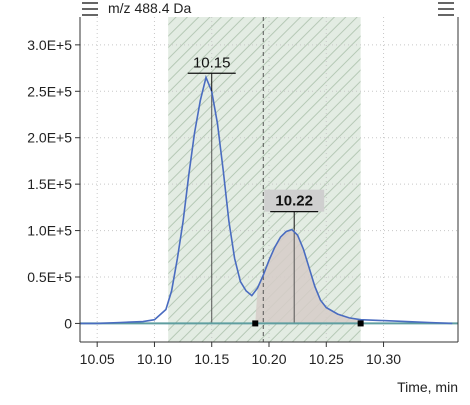 The width and height of the screenshot is (470, 405). I want to click on peak-label: 10.22, so click(294, 201).